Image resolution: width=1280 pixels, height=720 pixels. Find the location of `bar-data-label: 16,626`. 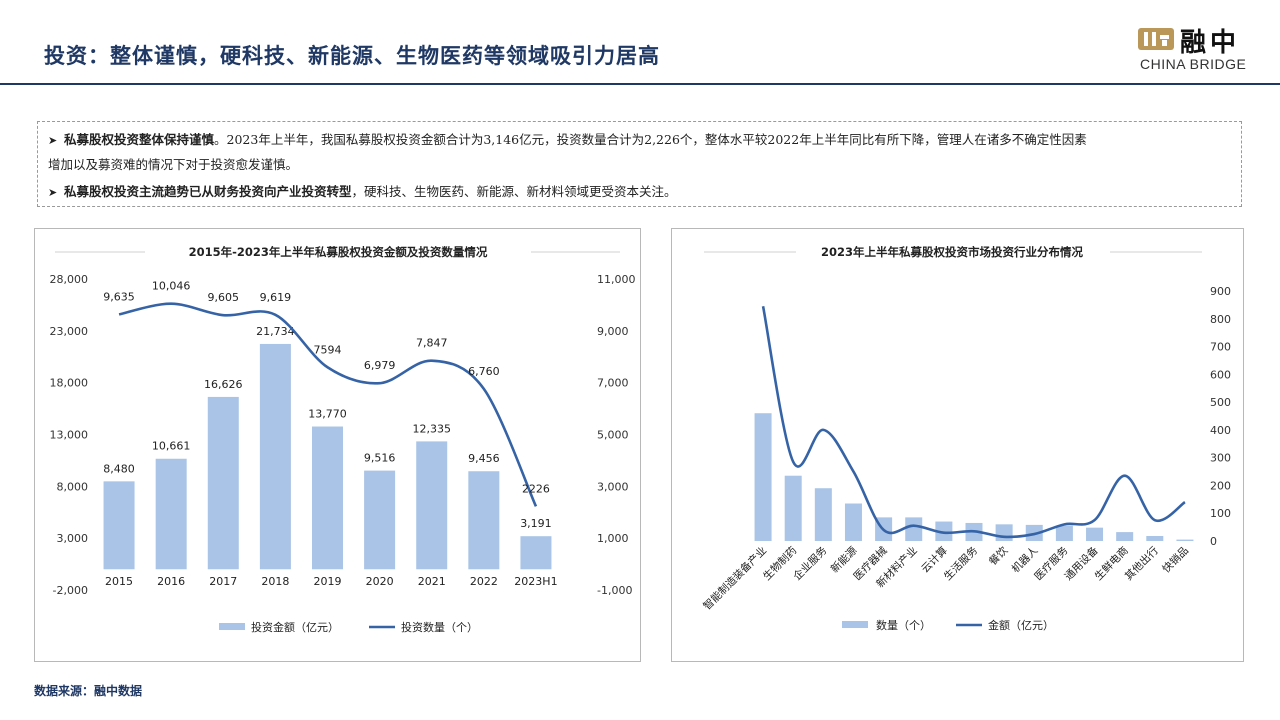

bar-data-label: 16,626 is located at coordinates (223, 384).